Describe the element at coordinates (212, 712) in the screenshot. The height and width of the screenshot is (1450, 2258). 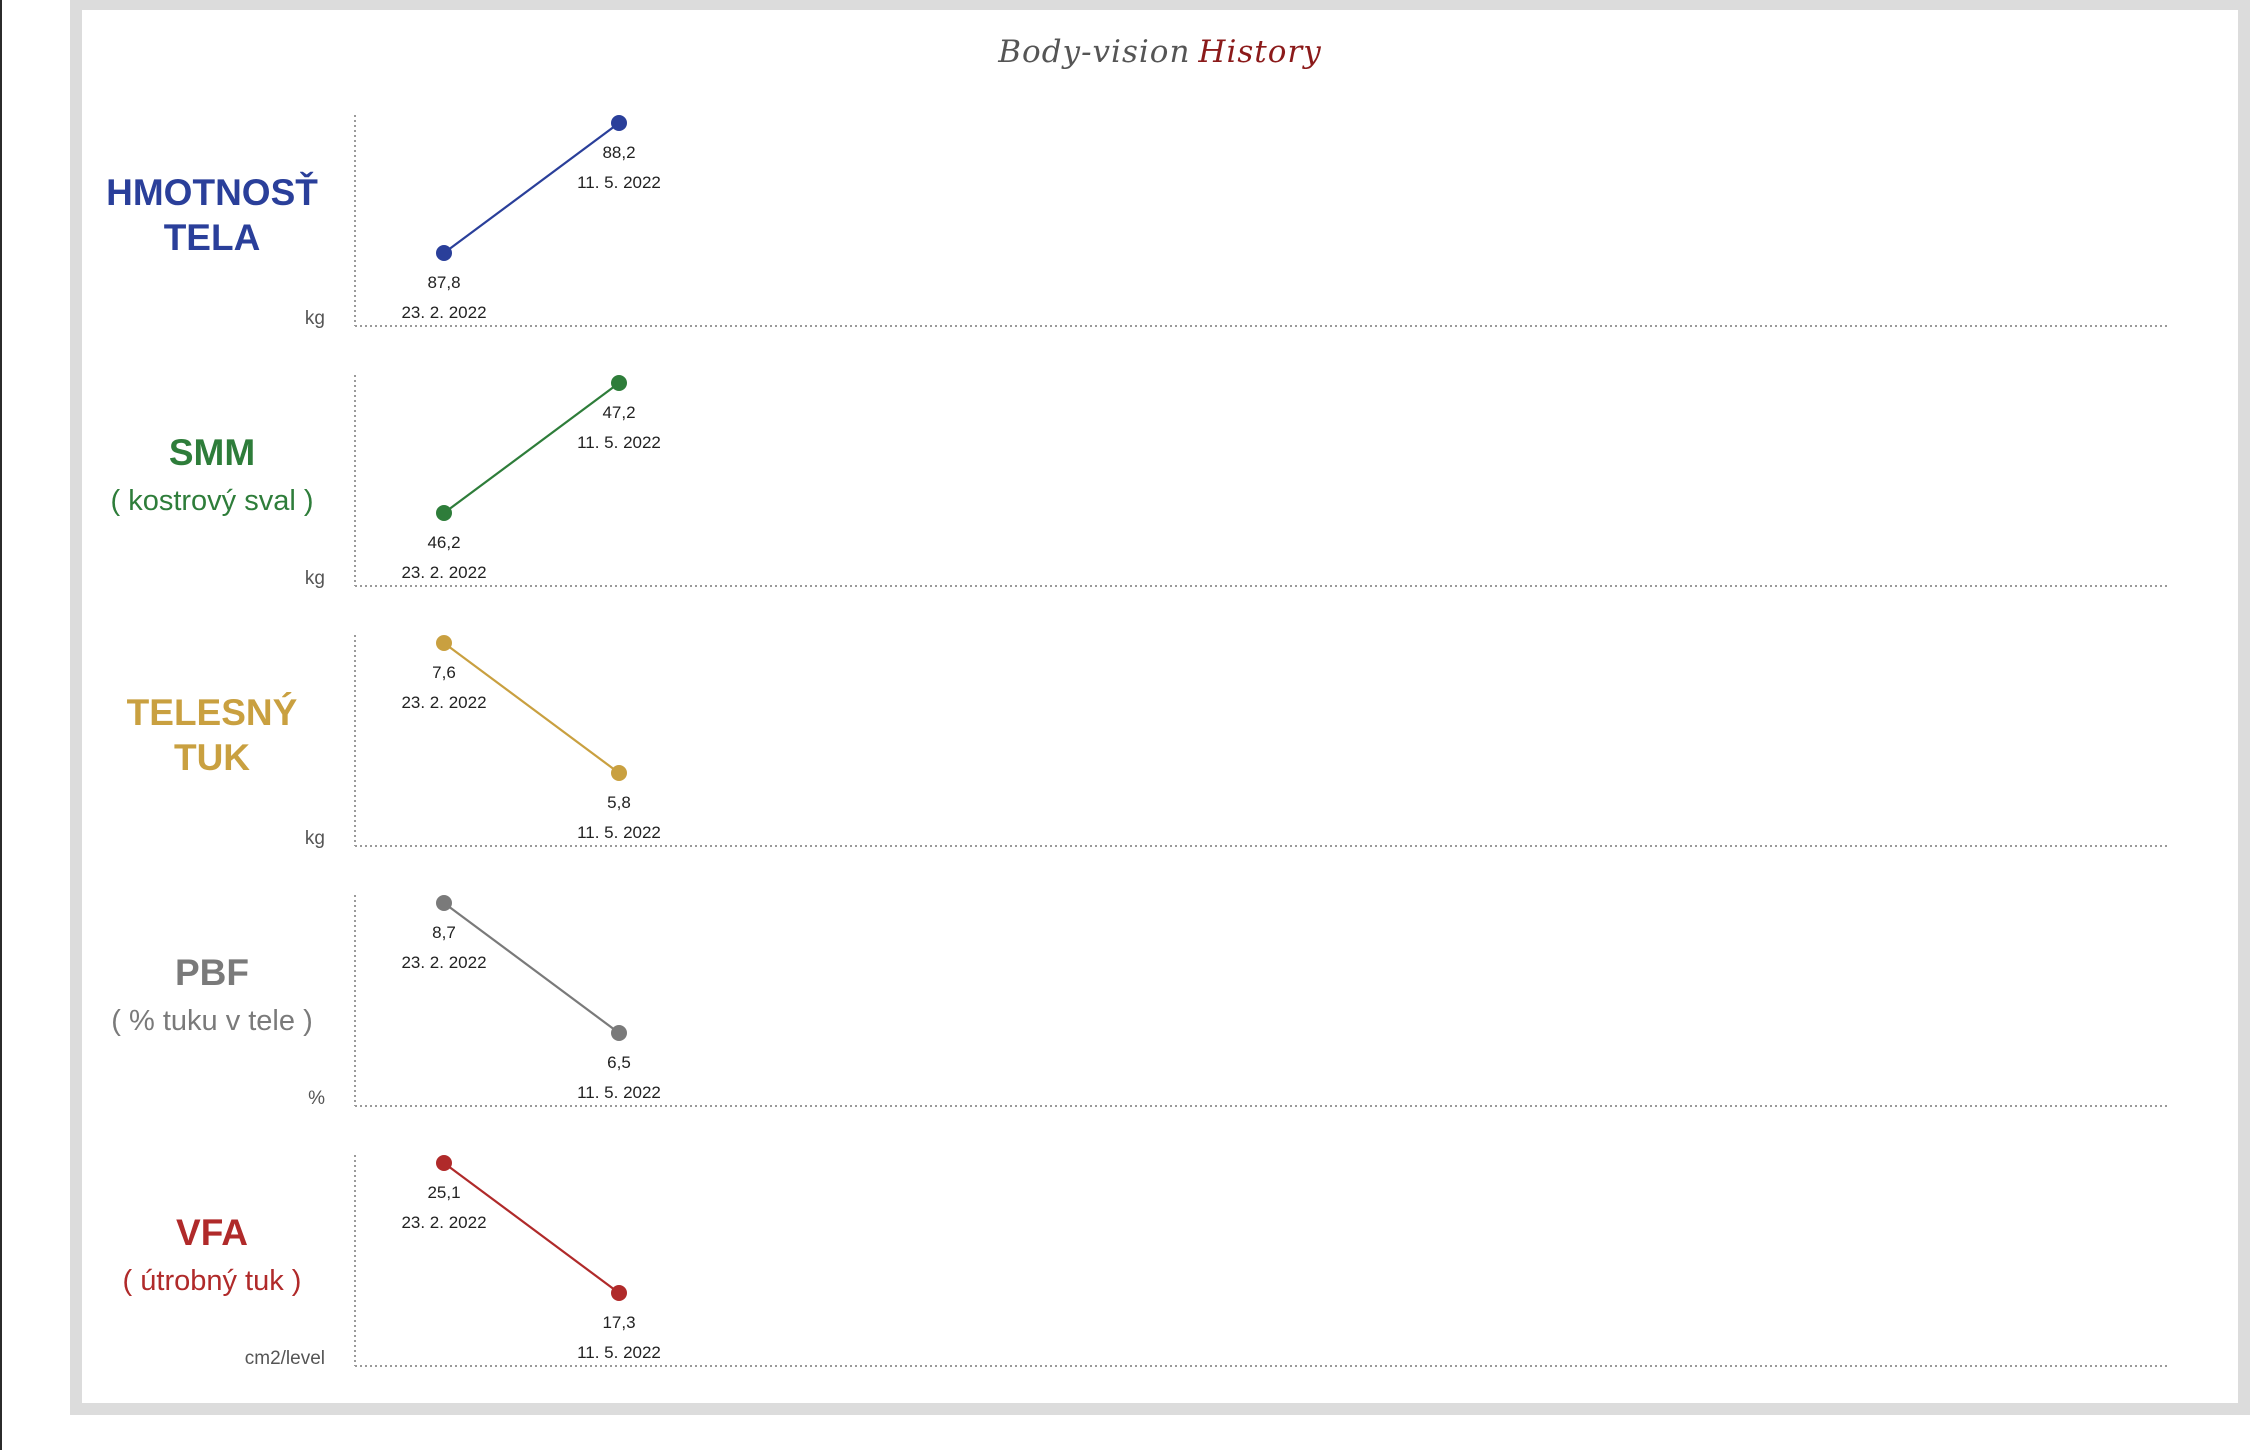
I see `metric-label-line: TELESNÝ` at that location.